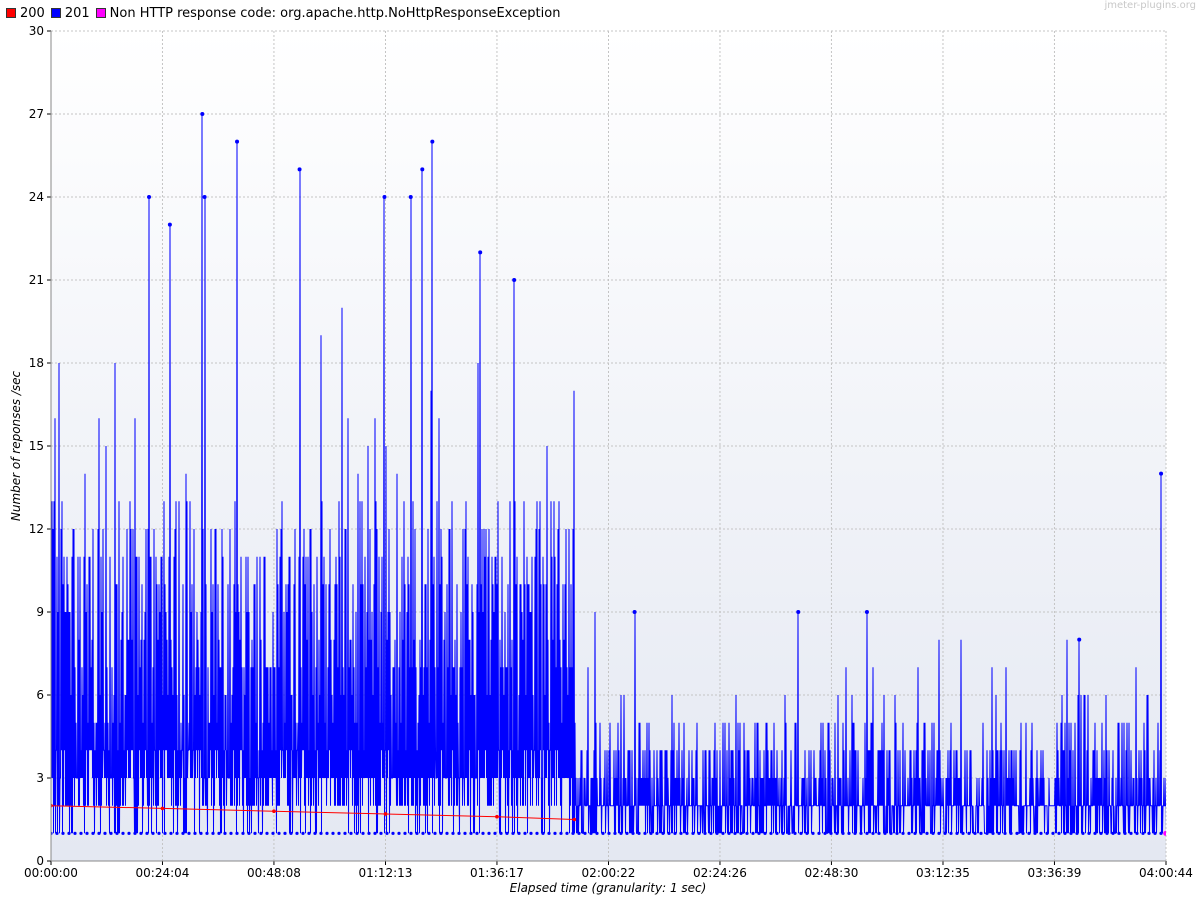  I want to click on legend-label-200: 200, so click(32, 13).